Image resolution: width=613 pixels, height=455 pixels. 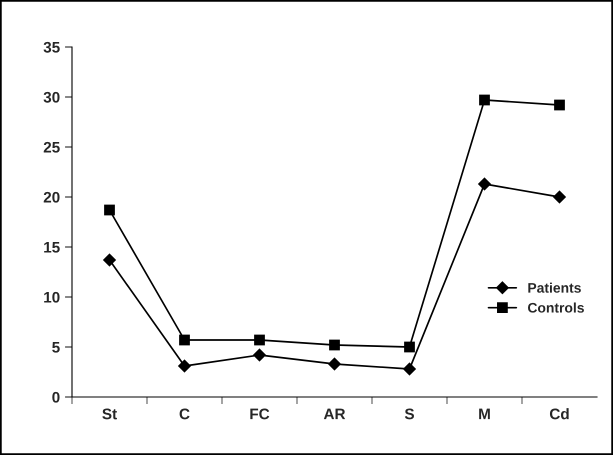 What do you see at coordinates (260, 414) in the screenshot?
I see `x-tick-label: FC` at bounding box center [260, 414].